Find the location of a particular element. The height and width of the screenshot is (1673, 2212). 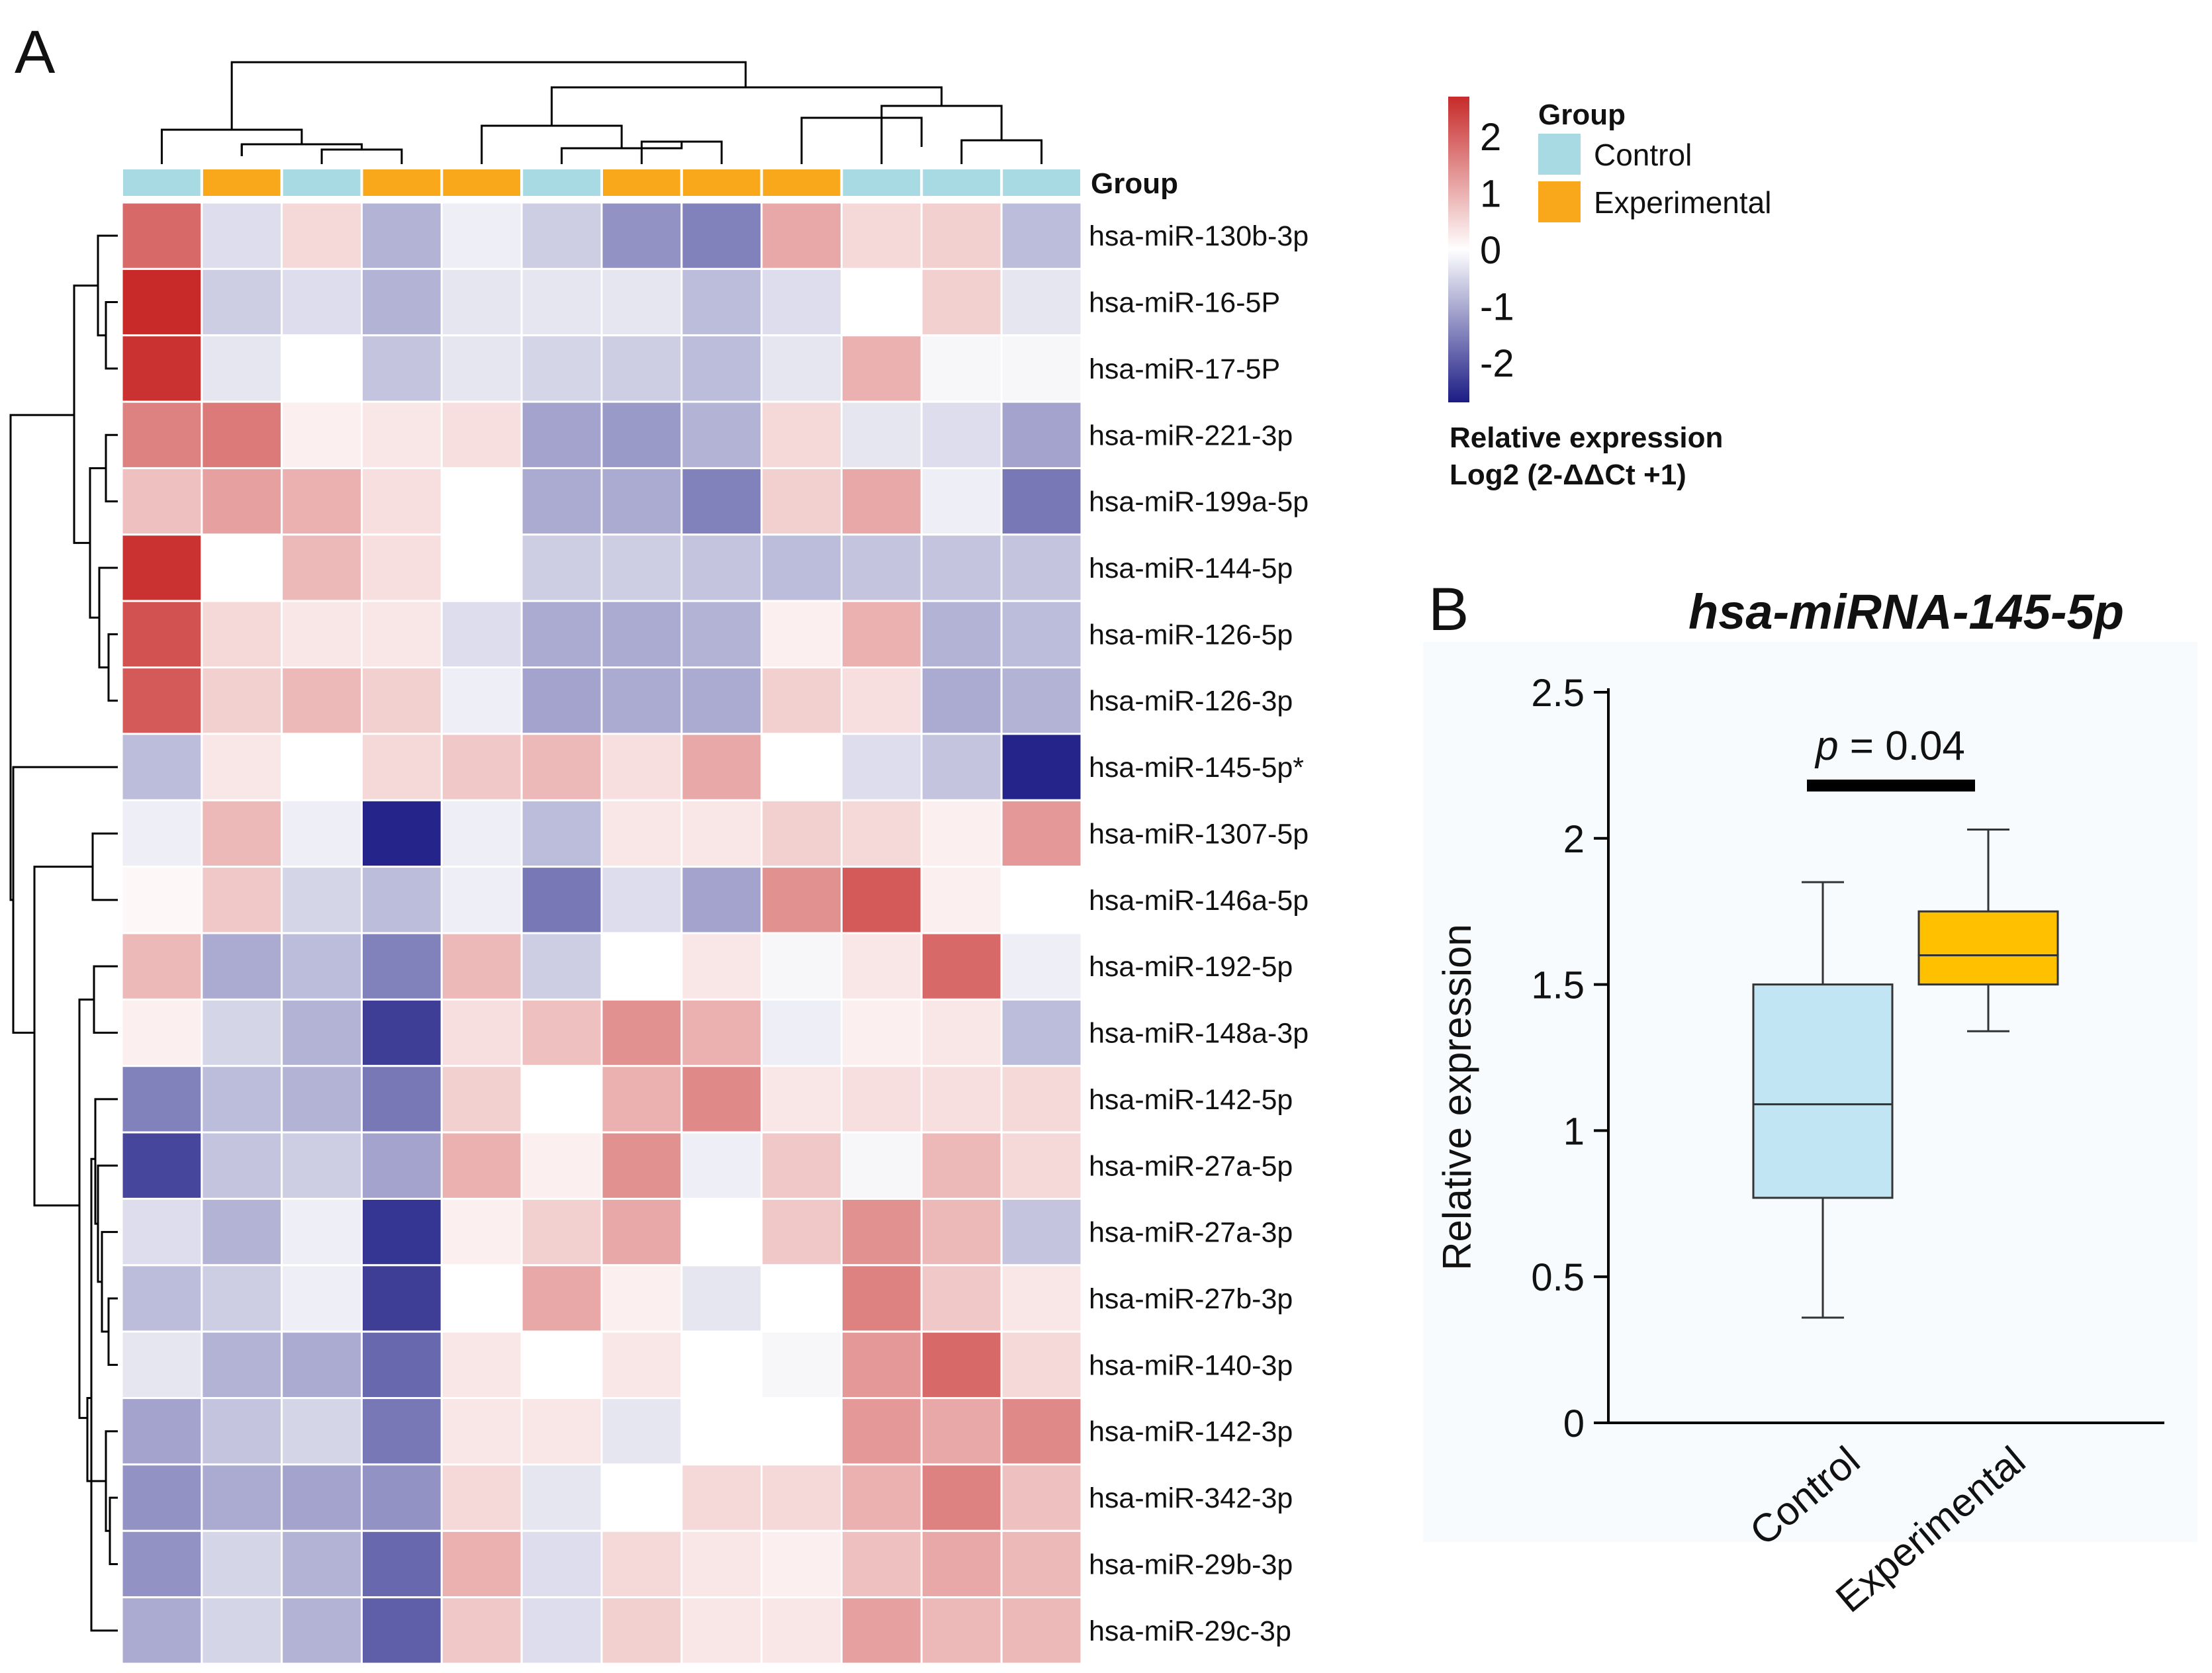

row-label: hsa-miR-1307-5p is located at coordinates (1199, 834).